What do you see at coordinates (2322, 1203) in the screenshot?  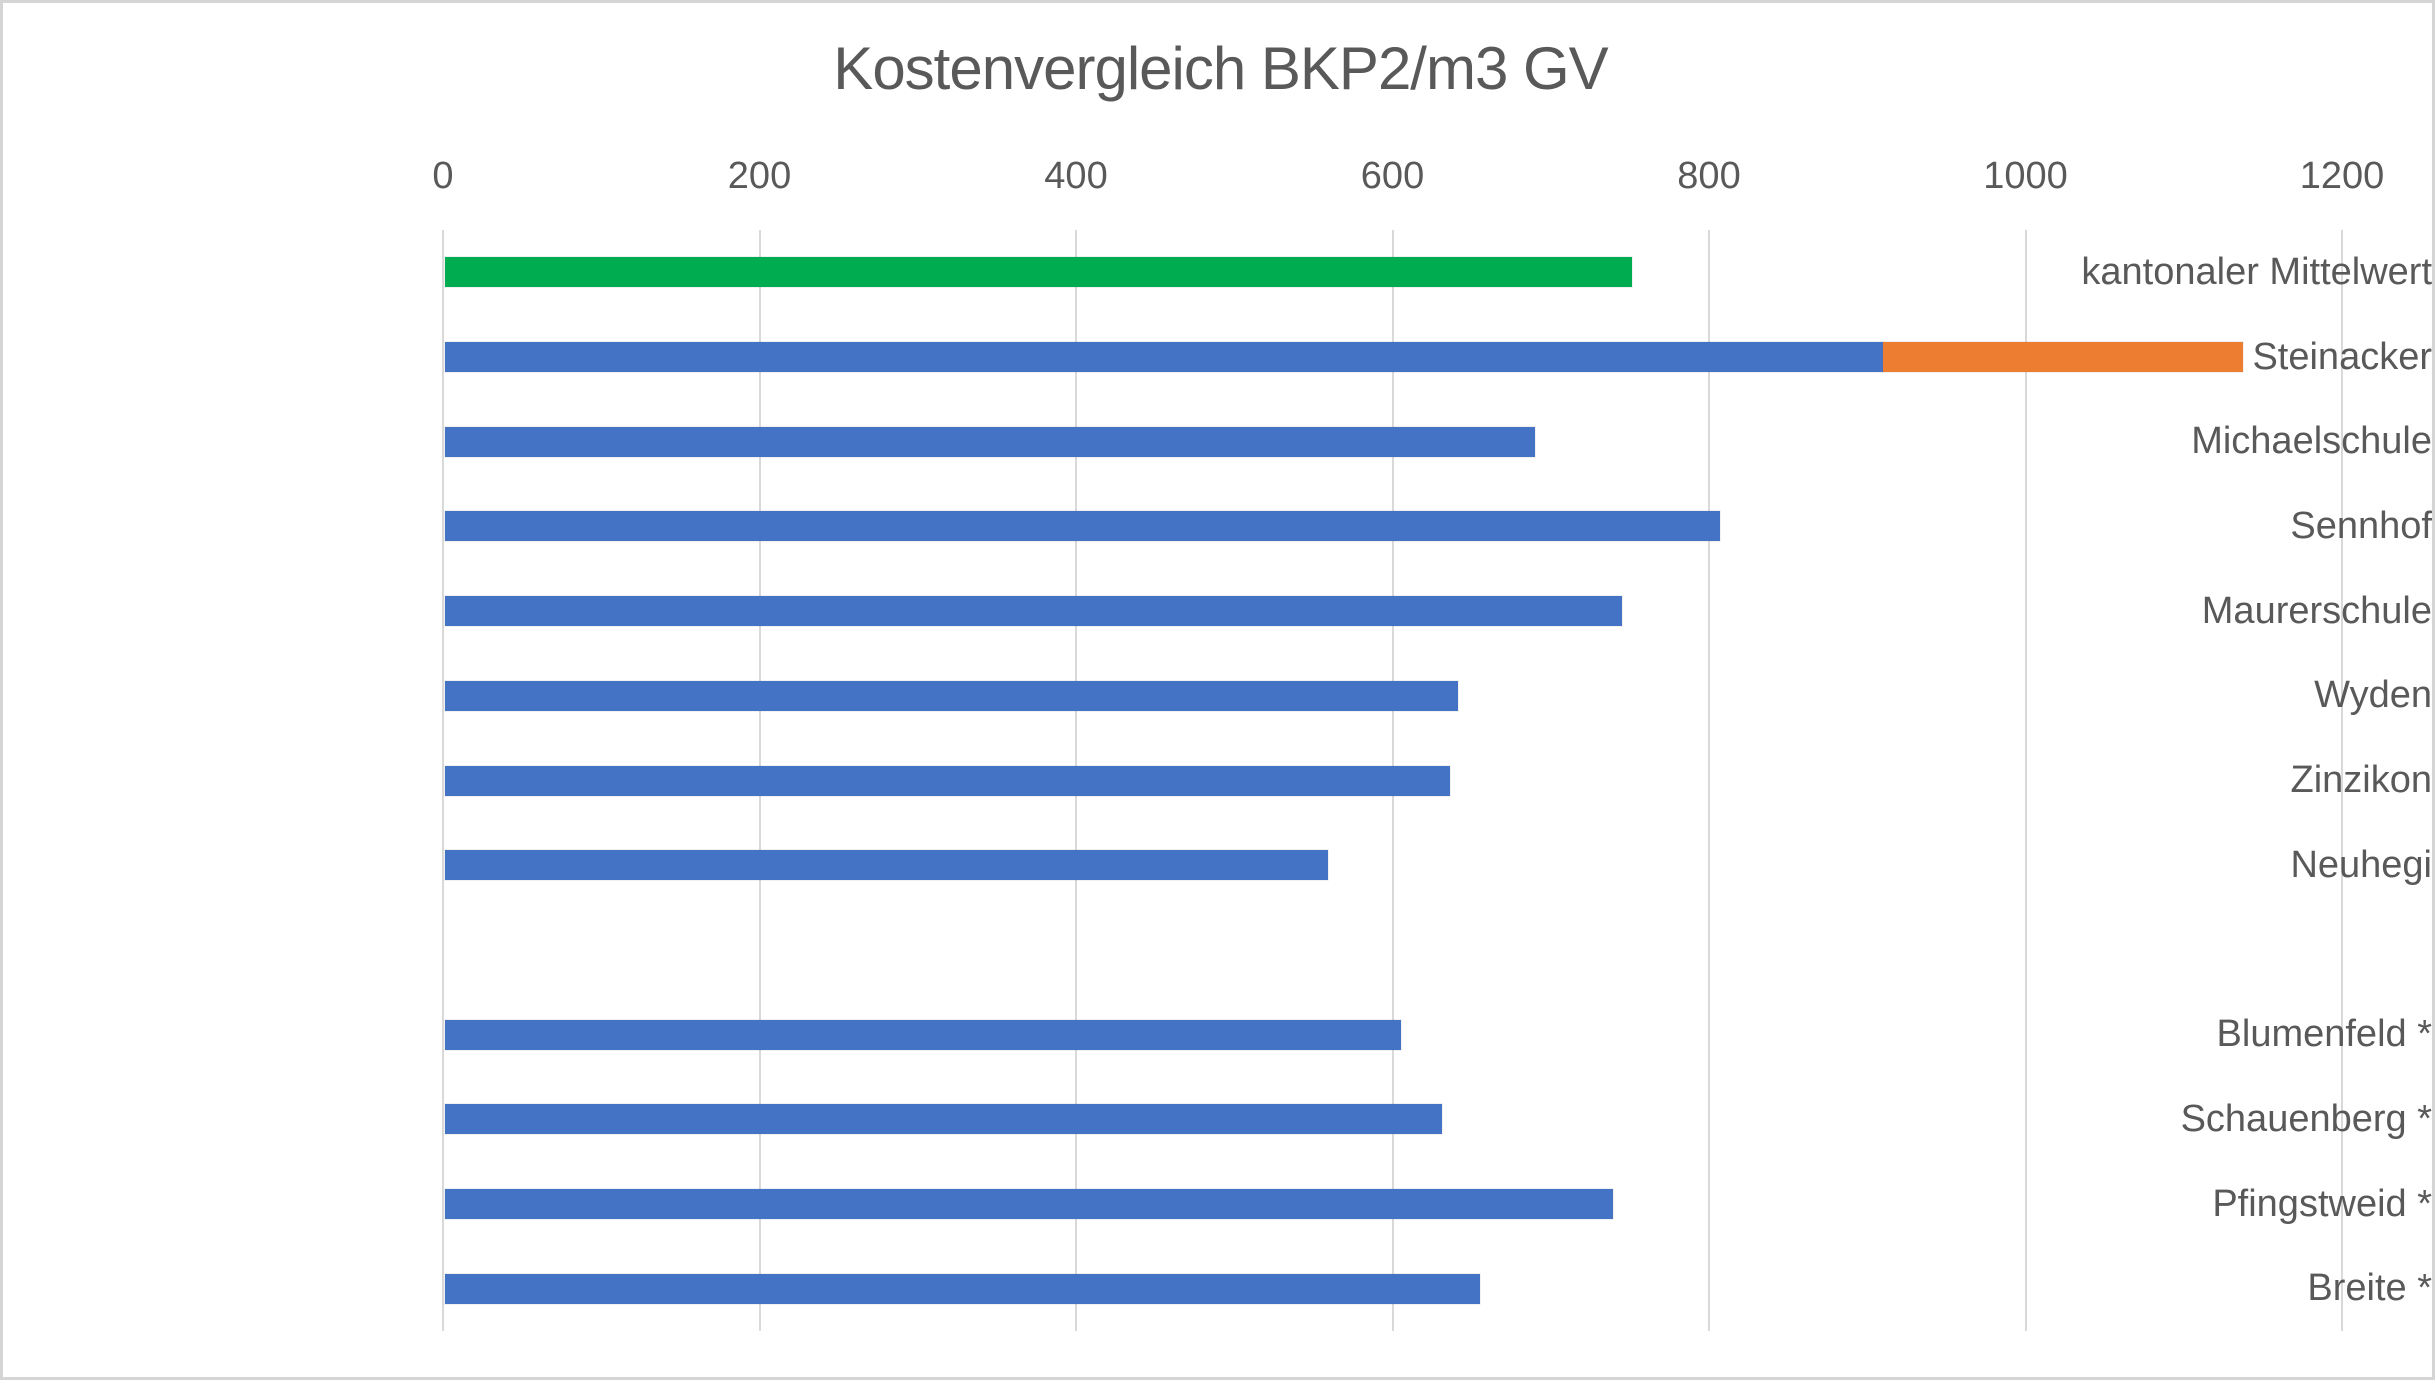 I see `category-label: Pfingstweid *` at bounding box center [2322, 1203].